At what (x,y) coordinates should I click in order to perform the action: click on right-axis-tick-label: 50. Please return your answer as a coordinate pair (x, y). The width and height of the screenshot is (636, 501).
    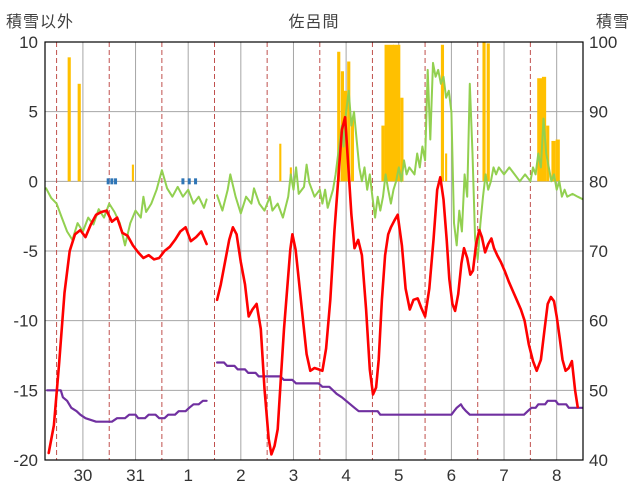
    Looking at the image, I should click on (598, 390).